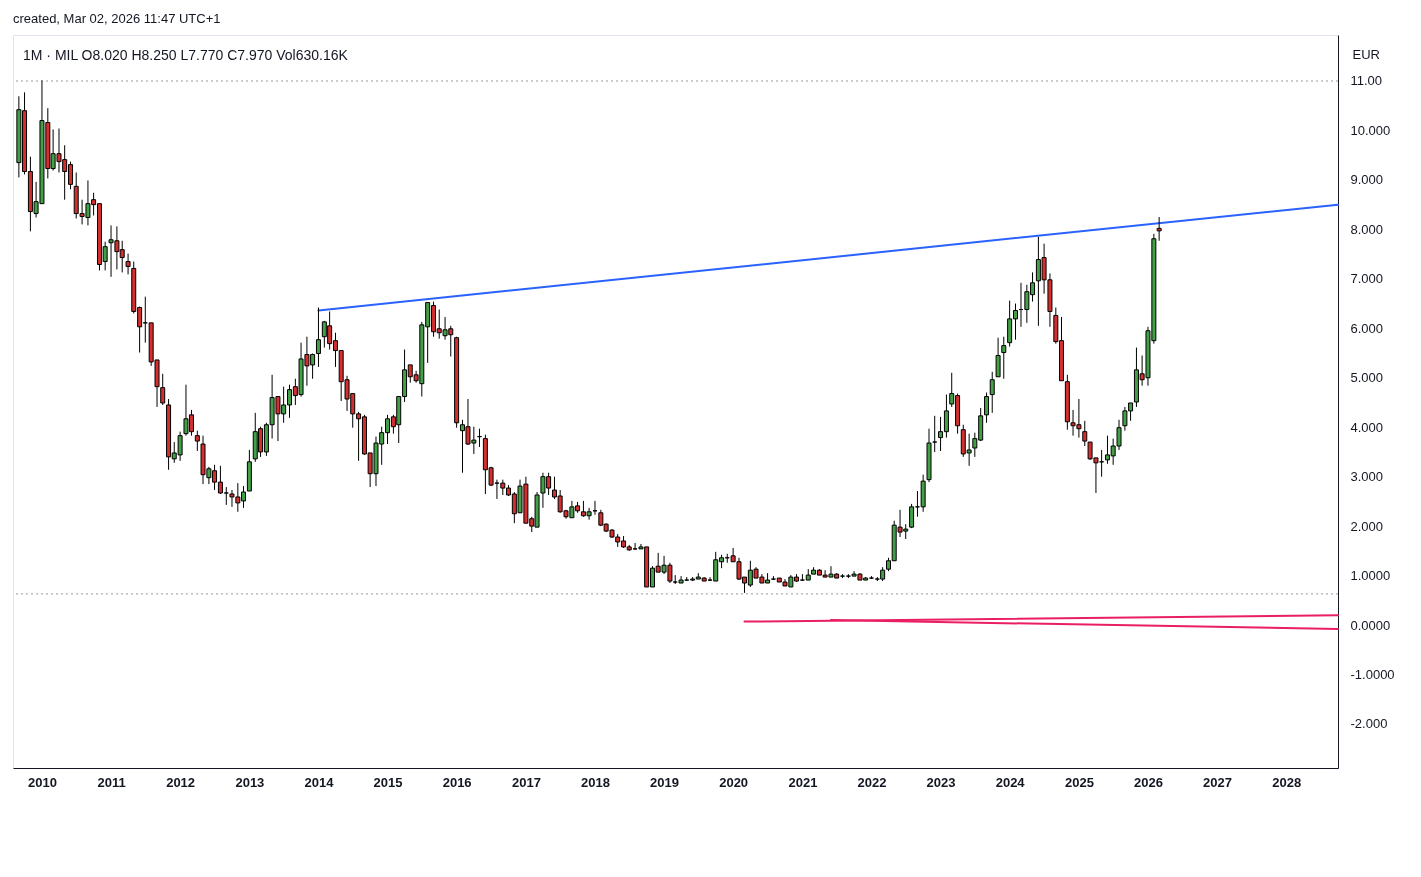 This screenshot has width=1421, height=877. Describe the element at coordinates (872, 782) in the screenshot. I see `x-tick-label: 2022` at that location.